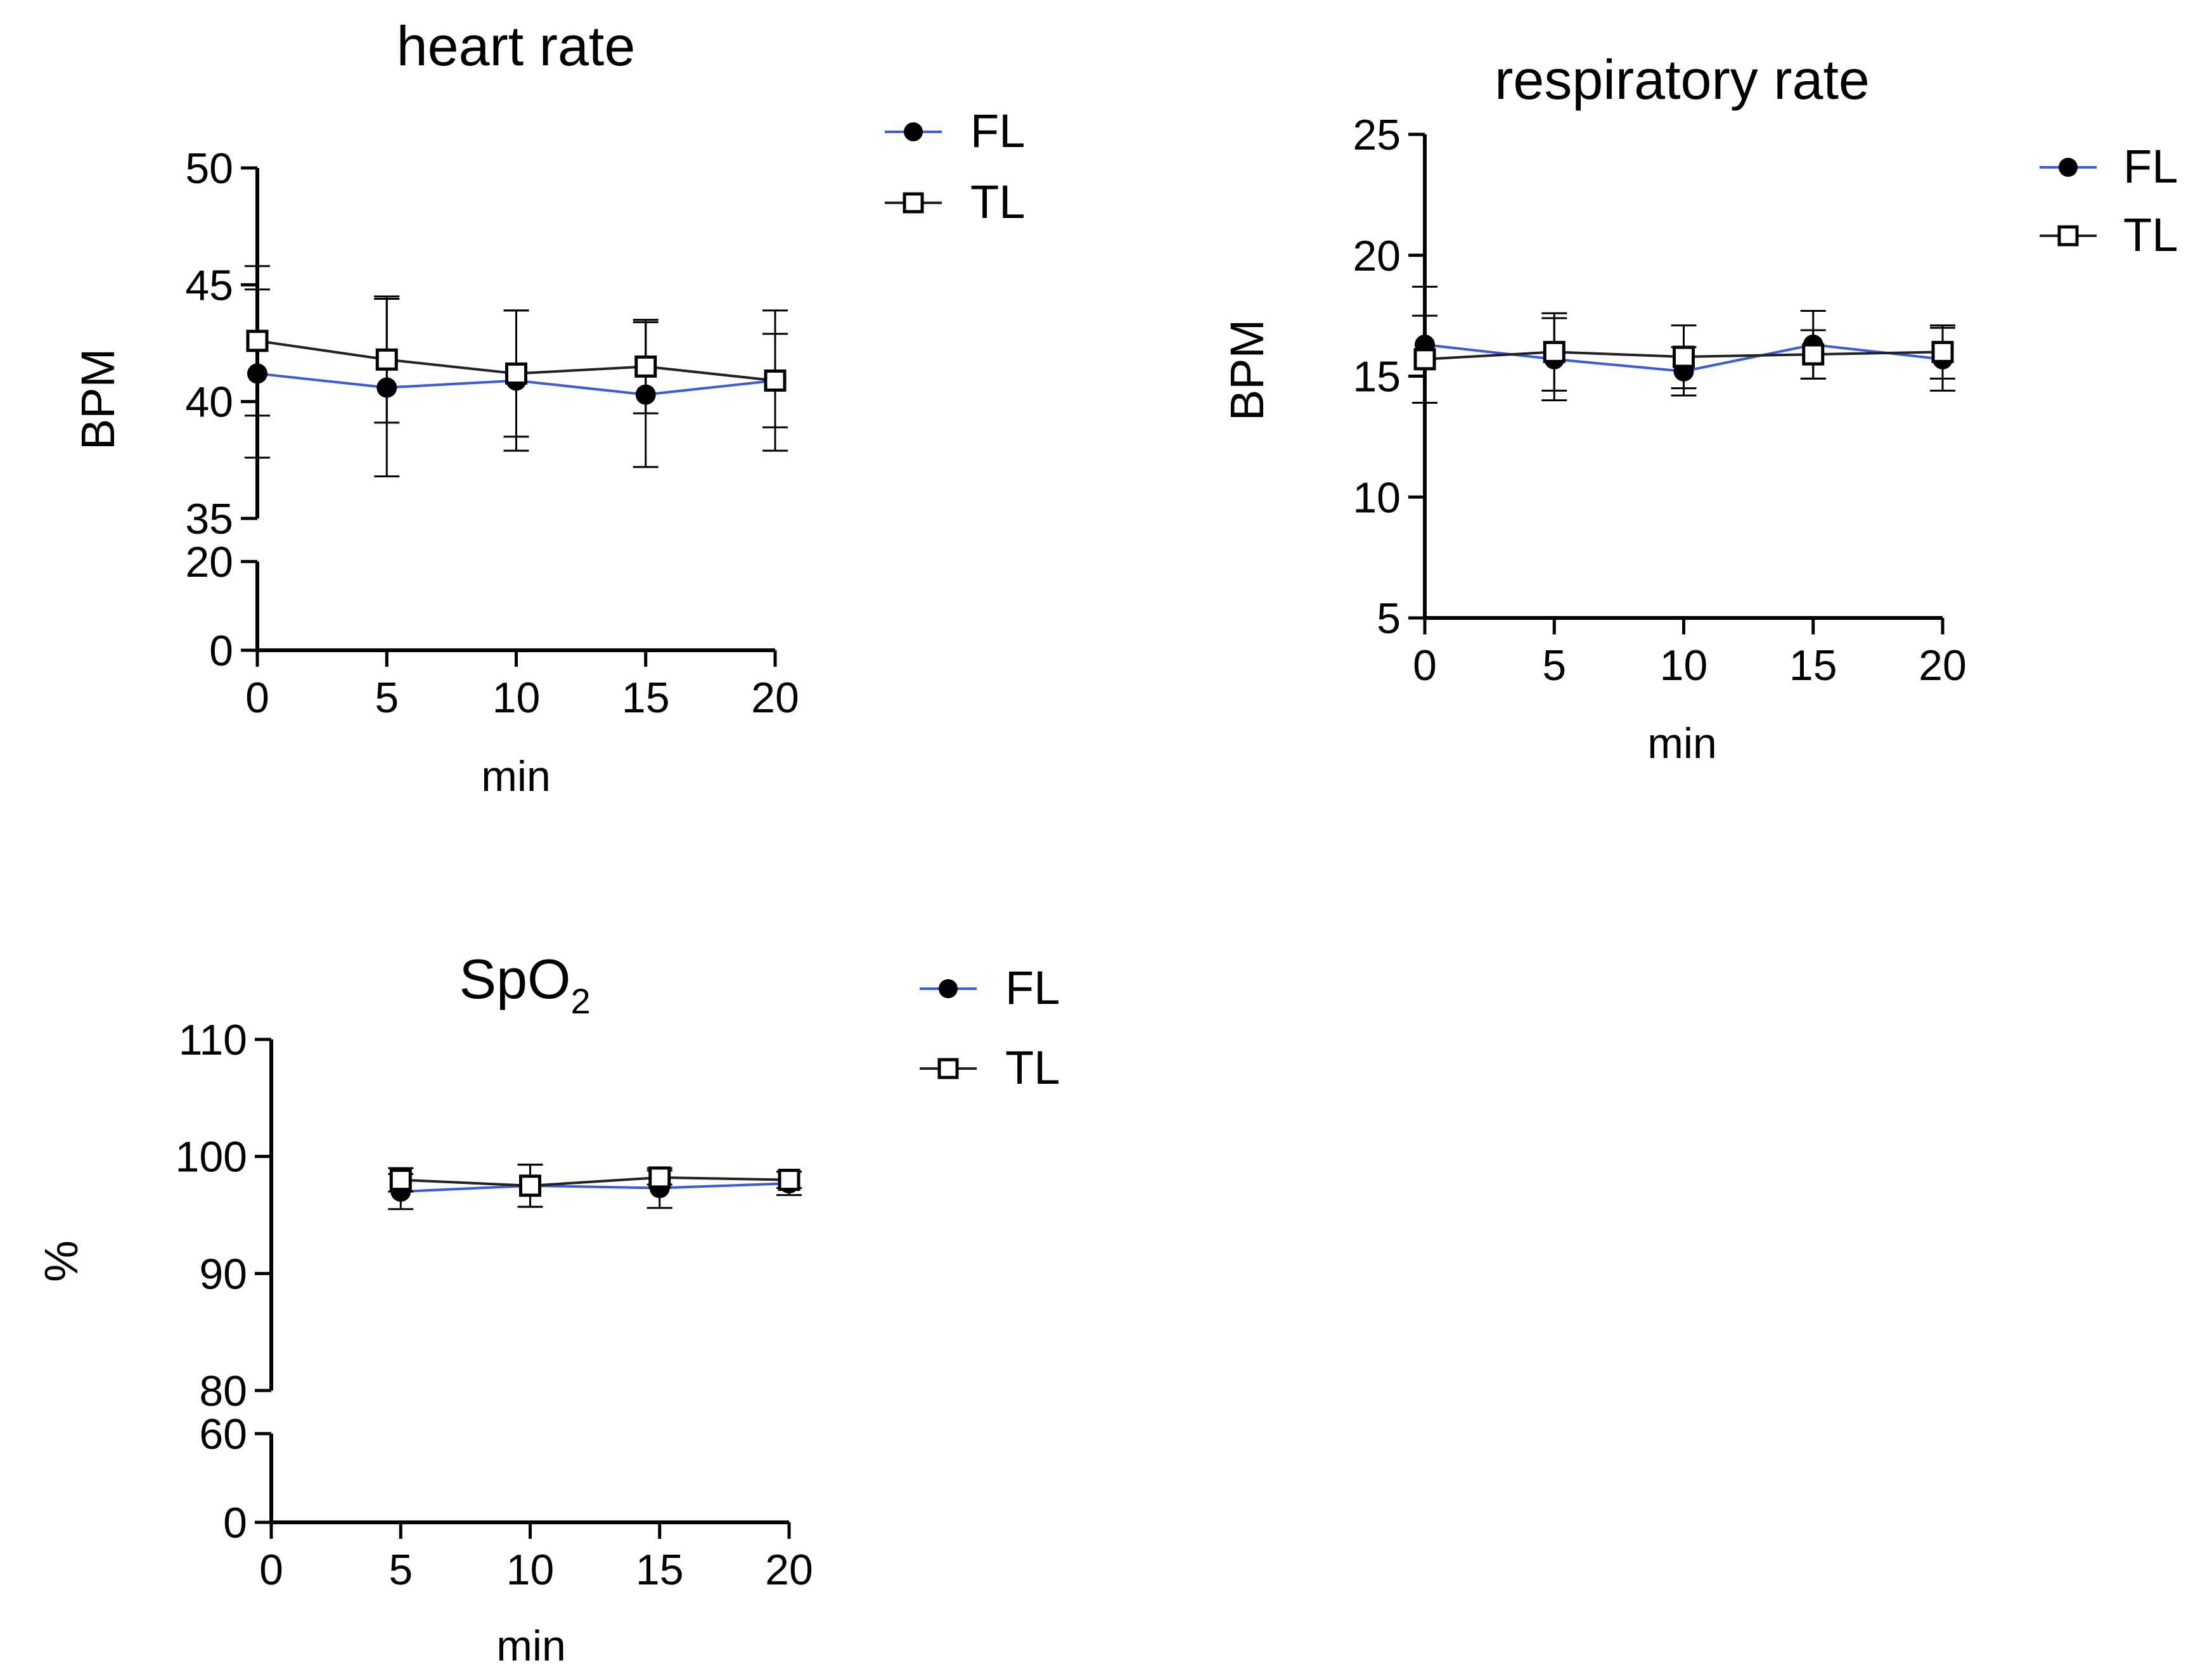 The image size is (2212, 1677). Describe the element at coordinates (517, 46) in the screenshot. I see `chart-title: heart rate` at that location.